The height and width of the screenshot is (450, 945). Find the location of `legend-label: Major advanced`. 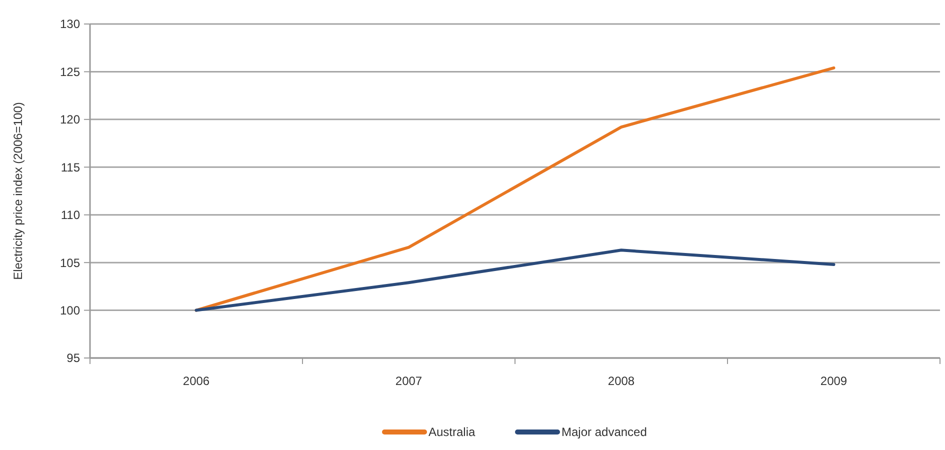

legend-label: Major advanced is located at coordinates (604, 432).